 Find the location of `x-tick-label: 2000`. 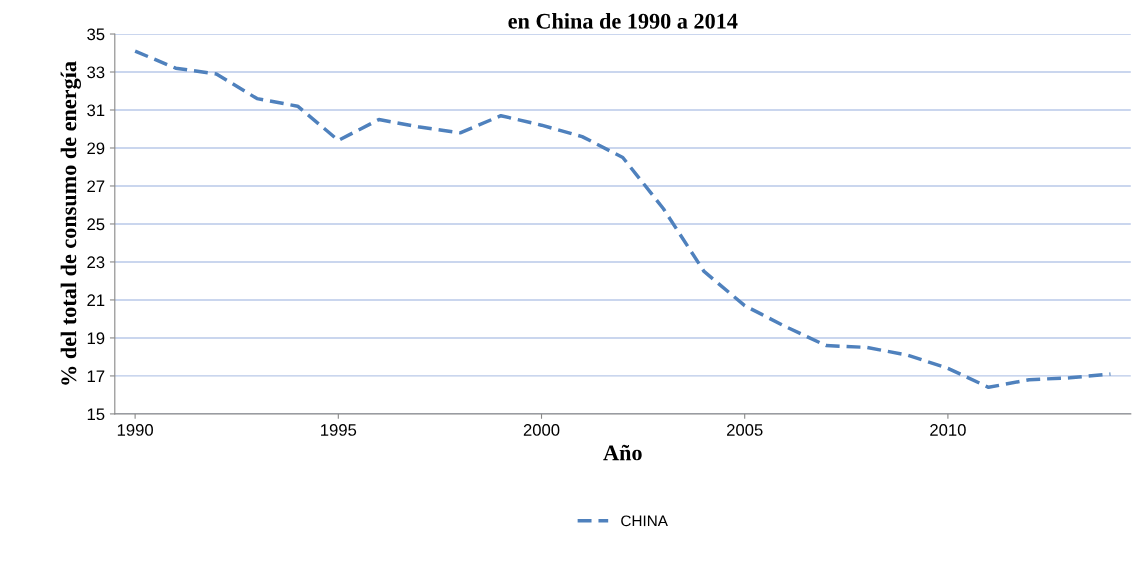

x-tick-label: 2000 is located at coordinates (541, 430).